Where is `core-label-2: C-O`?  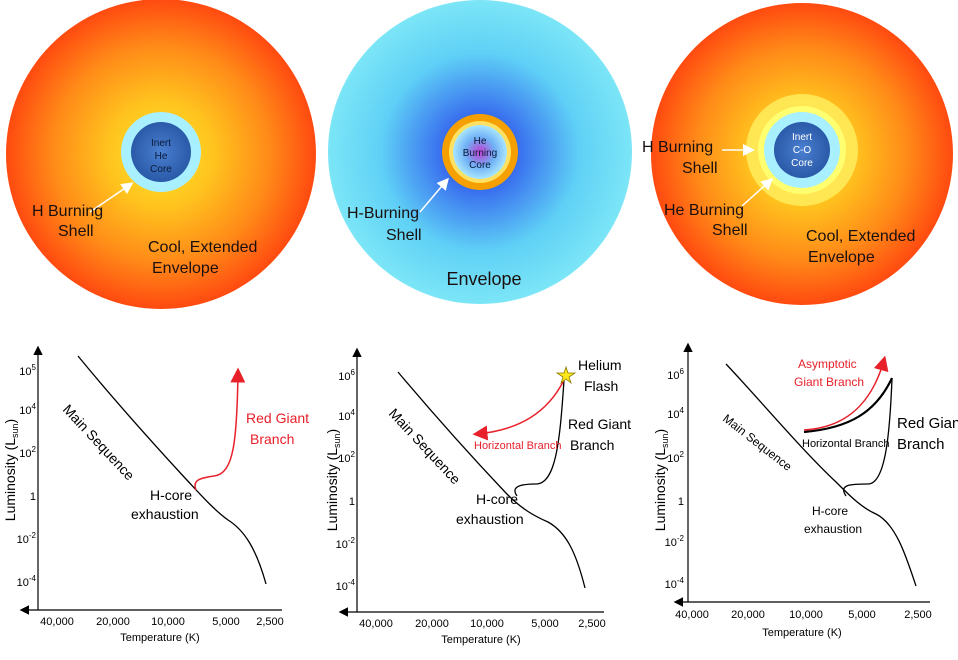
core-label-2: C-O is located at coordinates (802, 150).